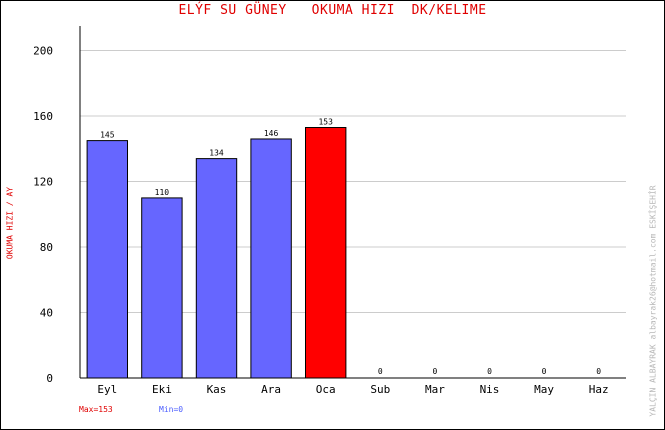  I want to click on y-tick-label: 40, so click(46, 313).